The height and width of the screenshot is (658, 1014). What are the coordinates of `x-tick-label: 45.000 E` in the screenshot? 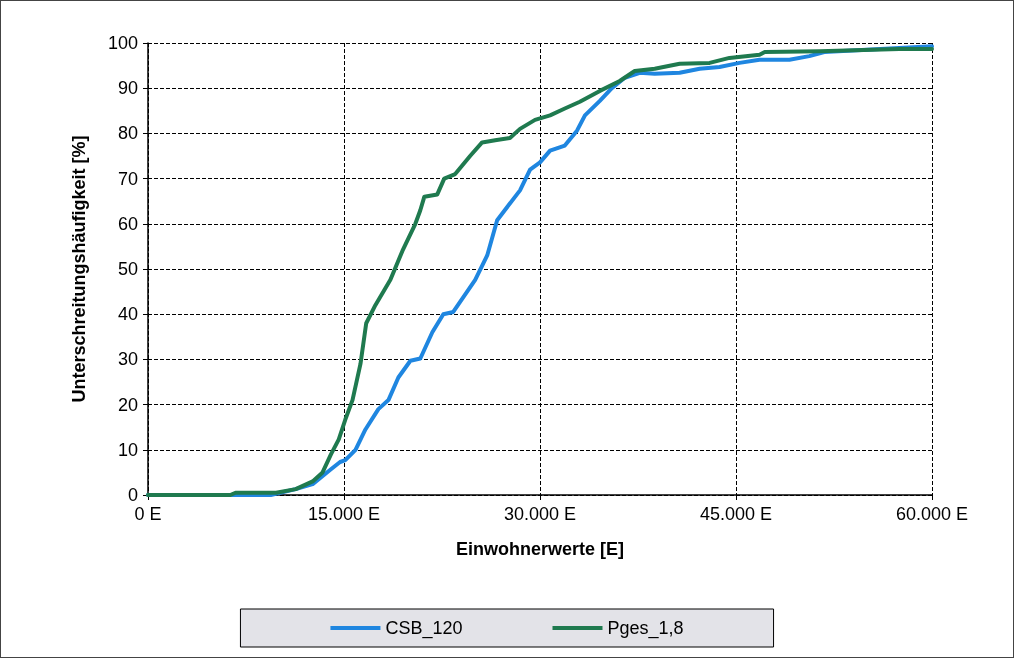 It's located at (736, 514).